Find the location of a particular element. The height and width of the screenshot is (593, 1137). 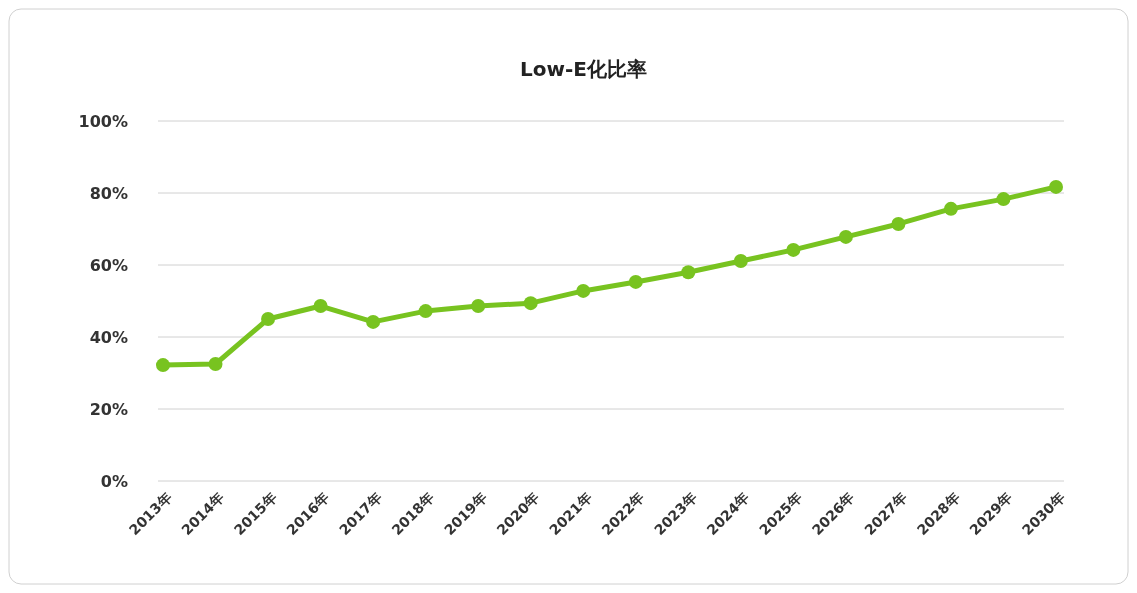

y-tick-label: 60% is located at coordinates (108, 265).